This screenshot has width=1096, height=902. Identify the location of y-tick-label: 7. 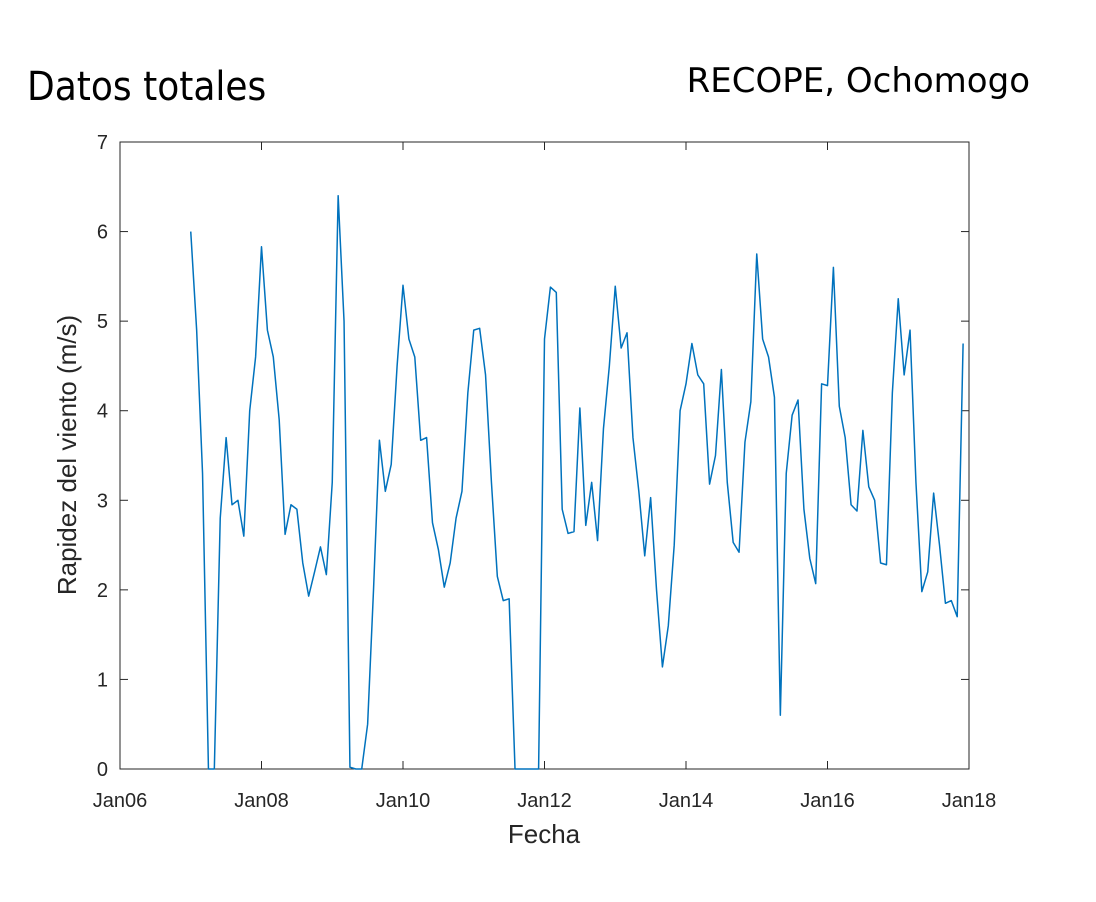
(102, 143).